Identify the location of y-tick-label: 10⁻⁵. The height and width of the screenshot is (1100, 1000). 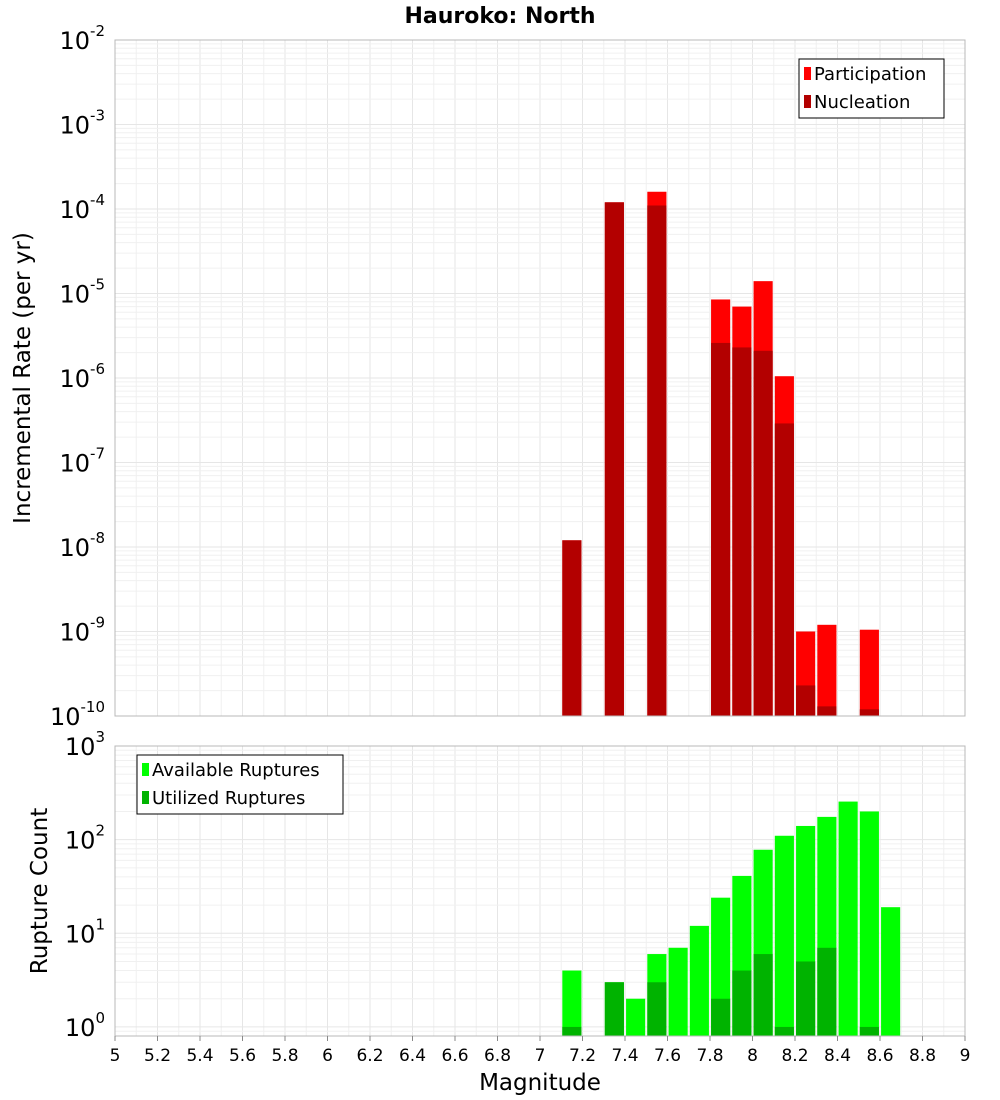
(82, 292).